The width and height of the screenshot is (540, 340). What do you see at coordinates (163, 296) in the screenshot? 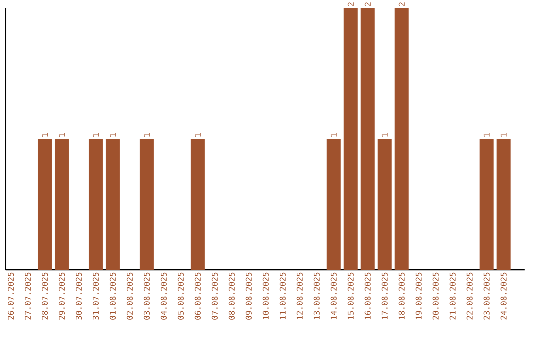
I see `x-tick-label: 04.08.2025` at bounding box center [163, 296].